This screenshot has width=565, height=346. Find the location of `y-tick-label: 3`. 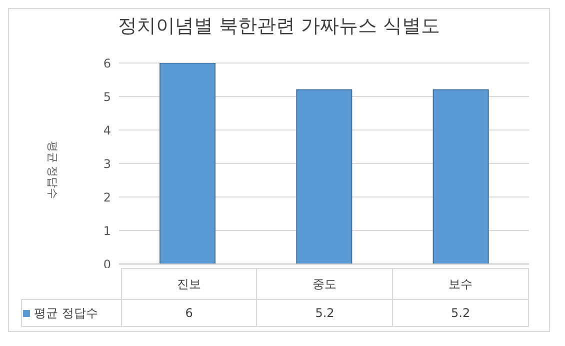

y-tick-label: 3 is located at coordinates (107, 163).